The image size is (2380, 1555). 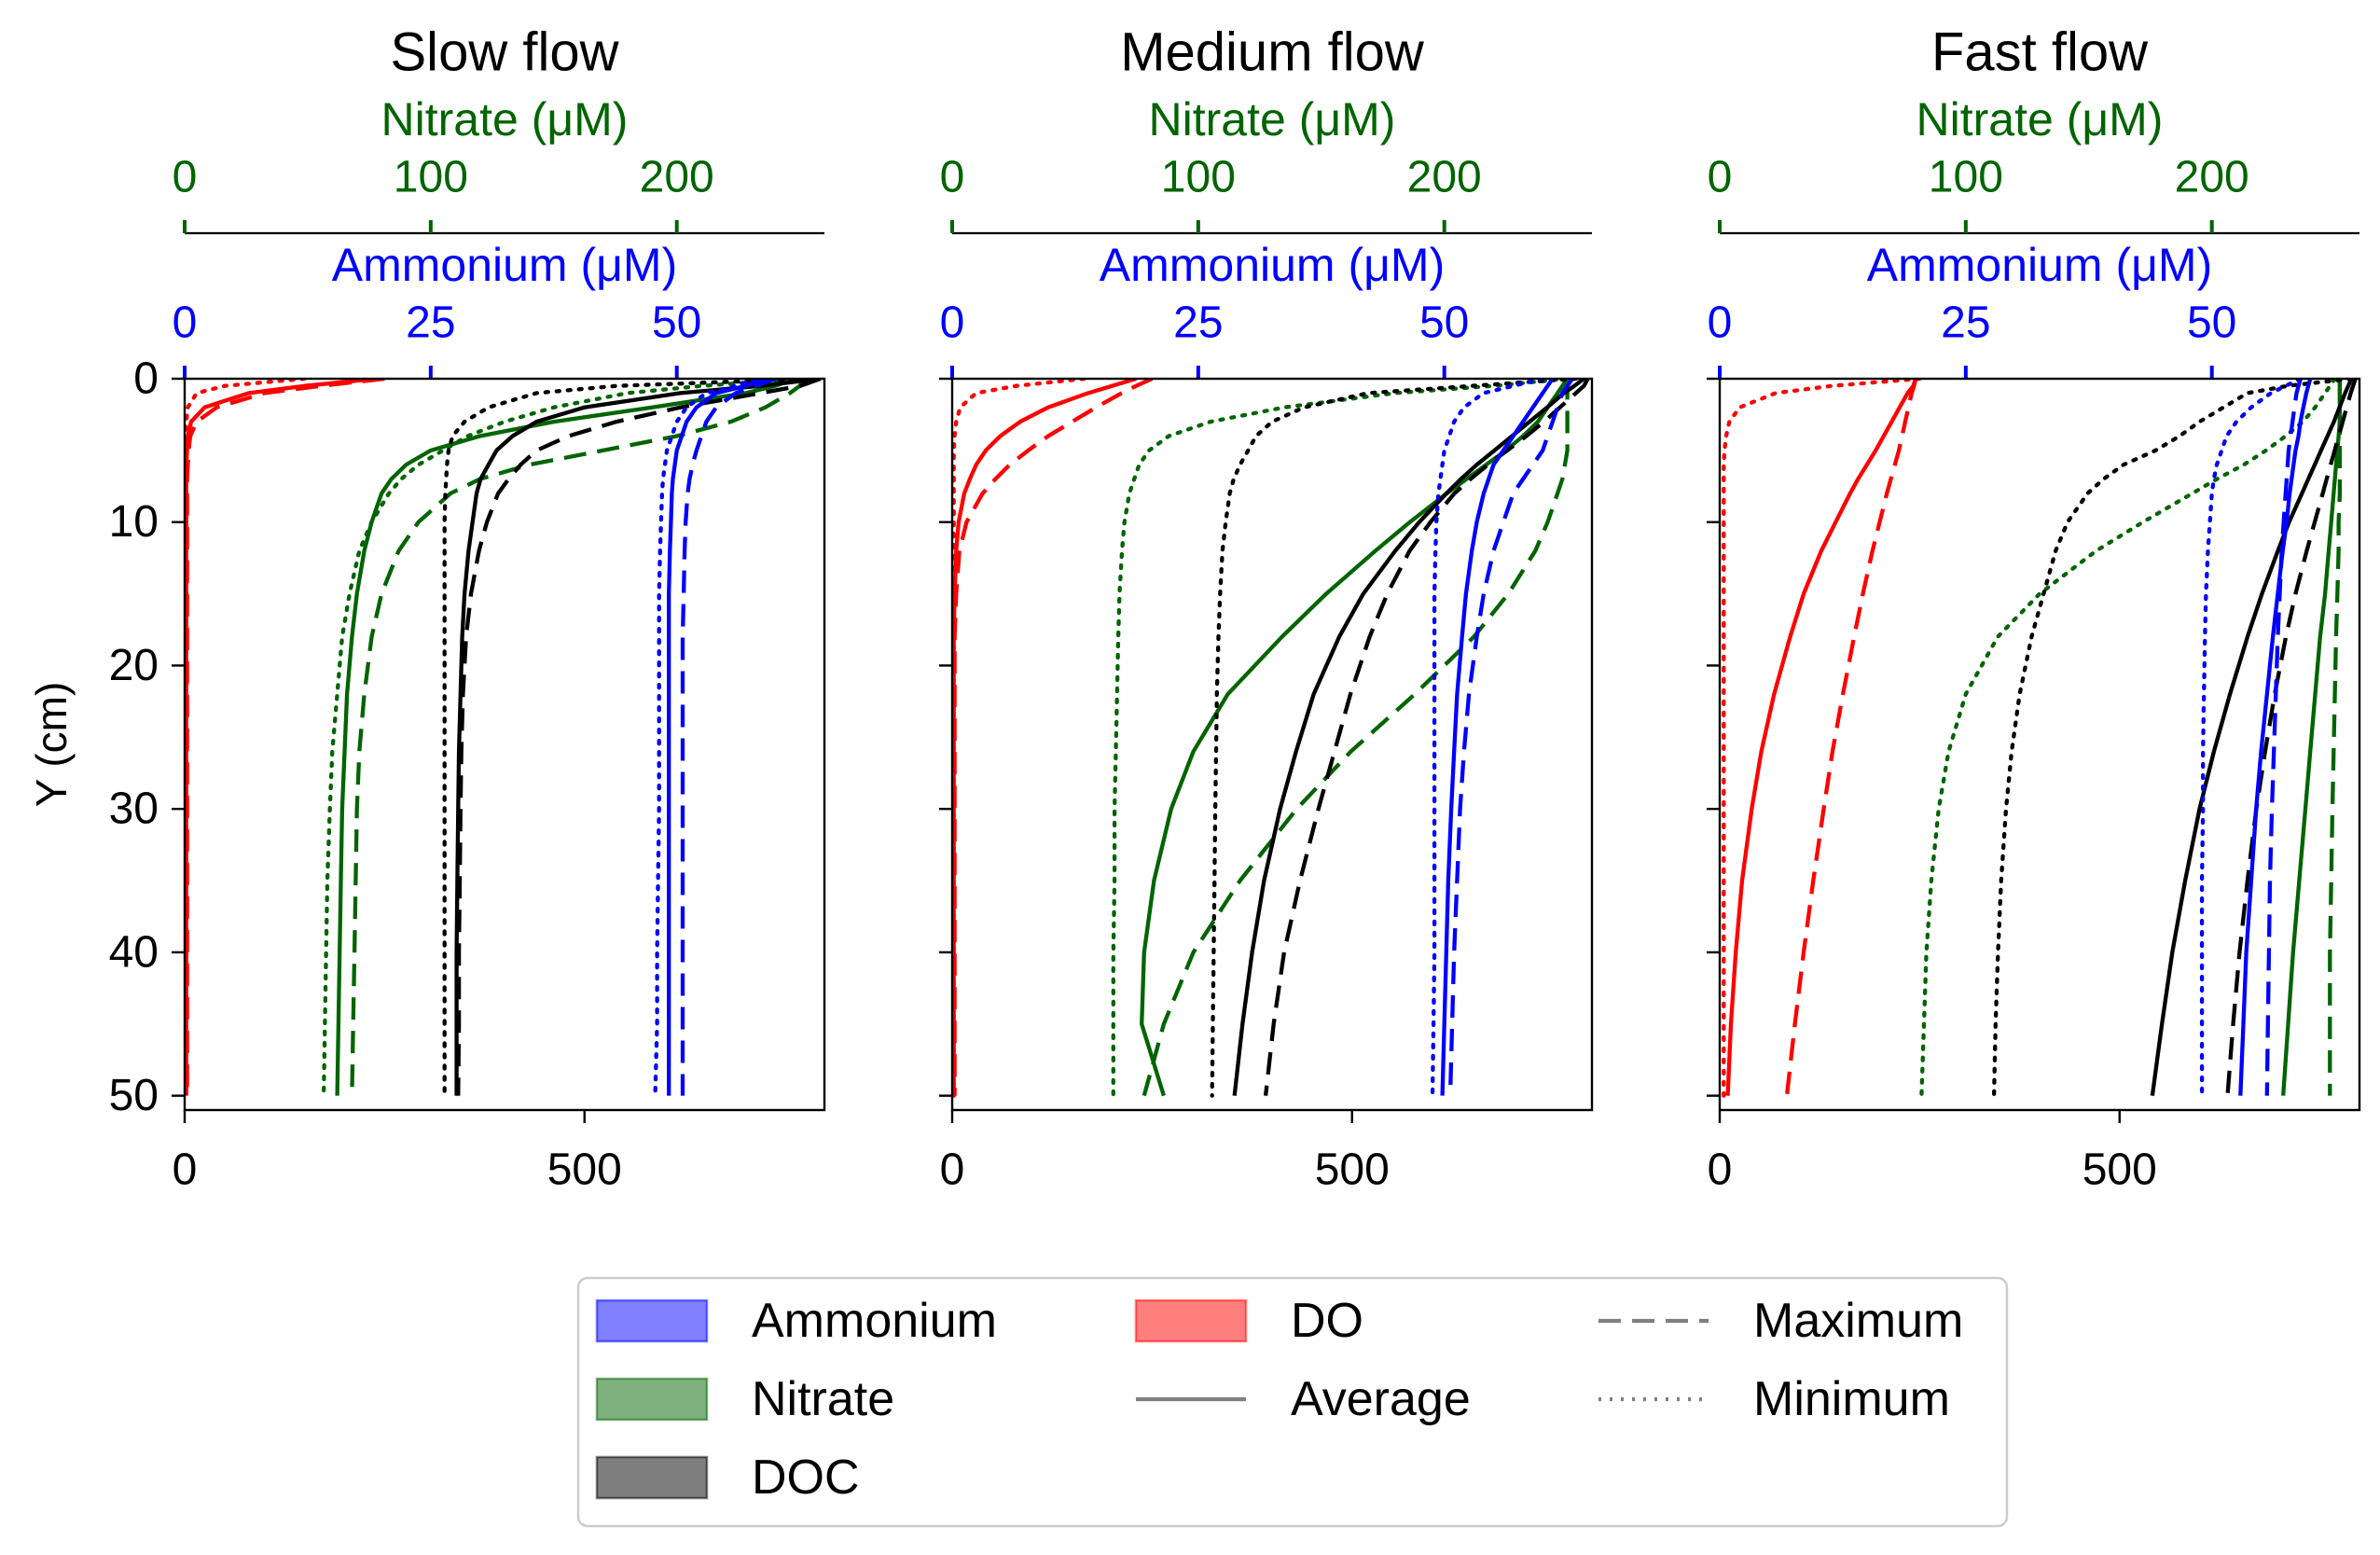 What do you see at coordinates (1851, 1399) in the screenshot?
I see `legend-label: Minimum` at bounding box center [1851, 1399].